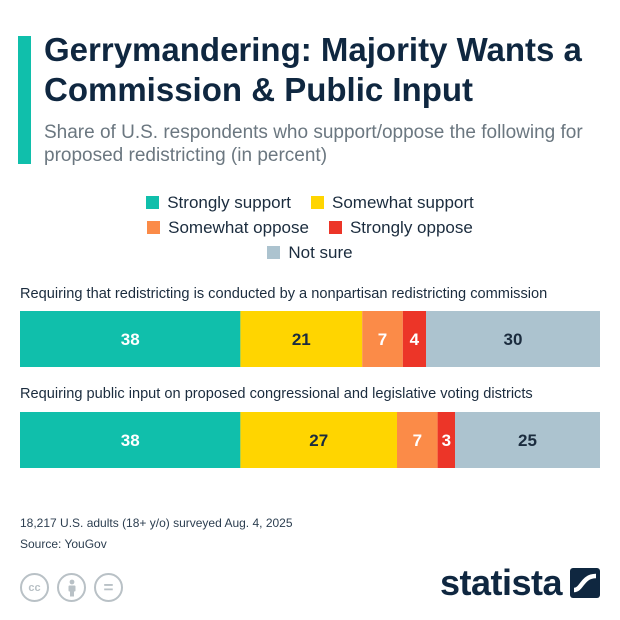 The width and height of the screenshot is (620, 620). Describe the element at coordinates (411, 227) in the screenshot. I see `legend-label: Strongly oppose` at that location.